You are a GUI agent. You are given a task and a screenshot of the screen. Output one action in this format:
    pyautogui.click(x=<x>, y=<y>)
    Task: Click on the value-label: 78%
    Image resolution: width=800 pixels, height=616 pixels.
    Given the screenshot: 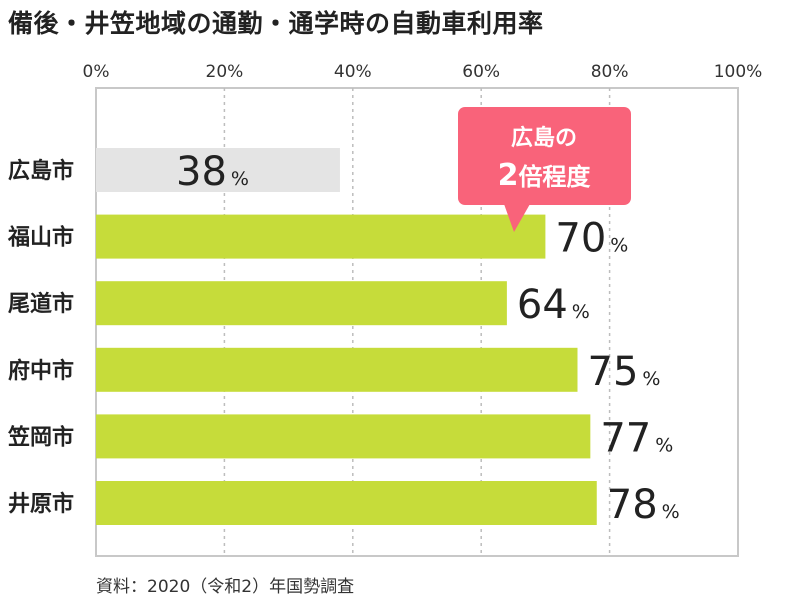 What is the action you would take?
    pyautogui.click(x=643, y=505)
    